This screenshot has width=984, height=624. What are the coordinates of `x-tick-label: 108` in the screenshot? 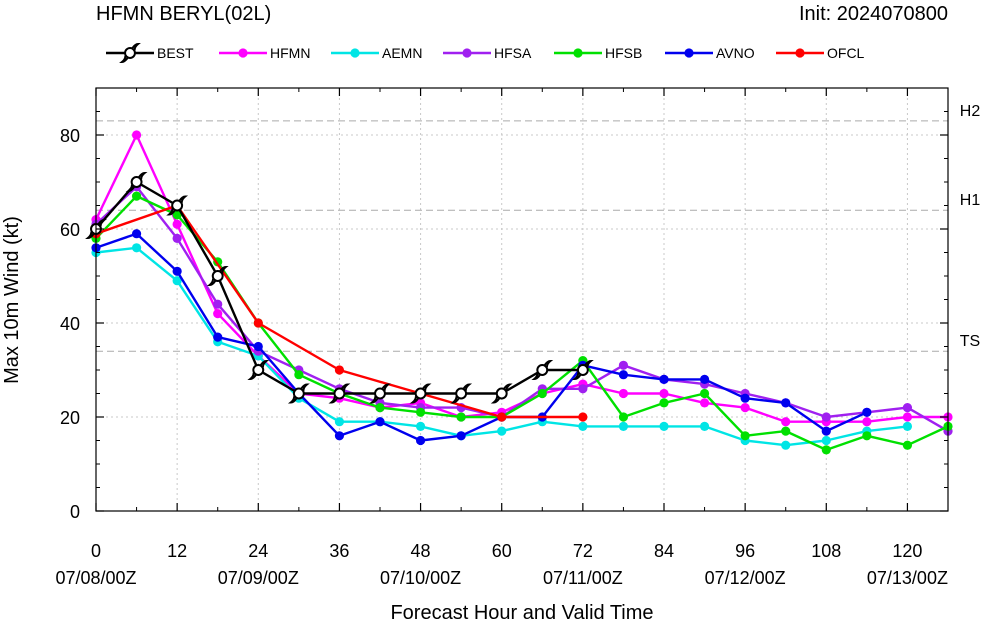 It's located at (826, 551).